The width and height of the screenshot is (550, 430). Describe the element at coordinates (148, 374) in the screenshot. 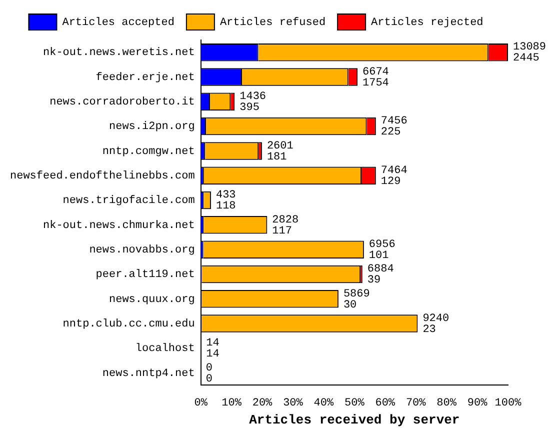

I see `y-tick-label: news.nntp4.net` at that location.